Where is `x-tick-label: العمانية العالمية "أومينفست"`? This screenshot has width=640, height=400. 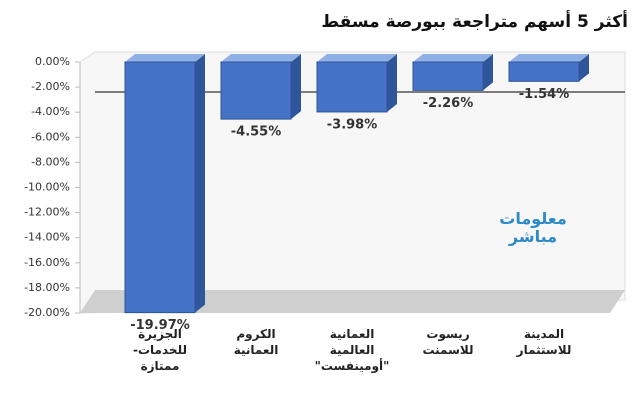
x-tick-label: العمانية العالمية "أومينفست" is located at coordinates (352, 350).